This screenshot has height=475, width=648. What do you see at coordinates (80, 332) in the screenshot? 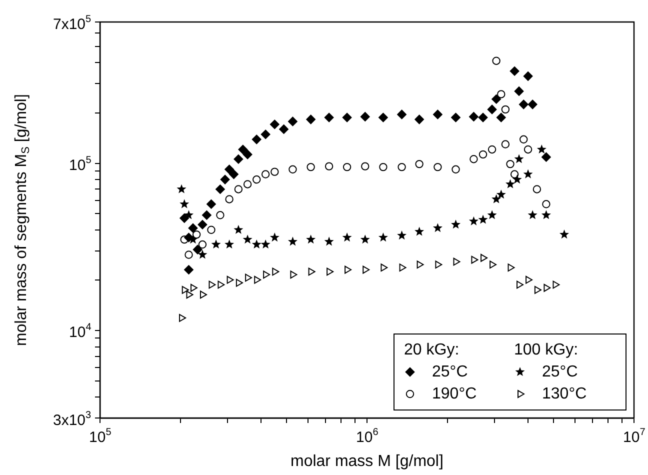
I see `y-tick-label: 10$^{4}$` at bounding box center [80, 332].